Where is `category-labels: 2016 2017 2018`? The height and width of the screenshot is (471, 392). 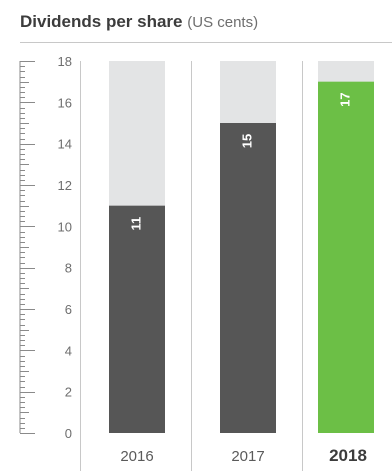 category-labels: 2016 2017 2018 is located at coordinates (243, 455).